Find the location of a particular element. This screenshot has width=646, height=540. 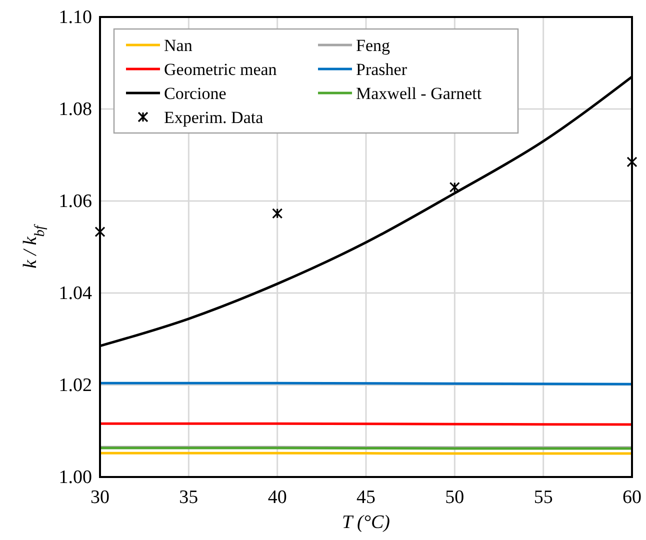

x-tick-label: 60 is located at coordinates (632, 497).